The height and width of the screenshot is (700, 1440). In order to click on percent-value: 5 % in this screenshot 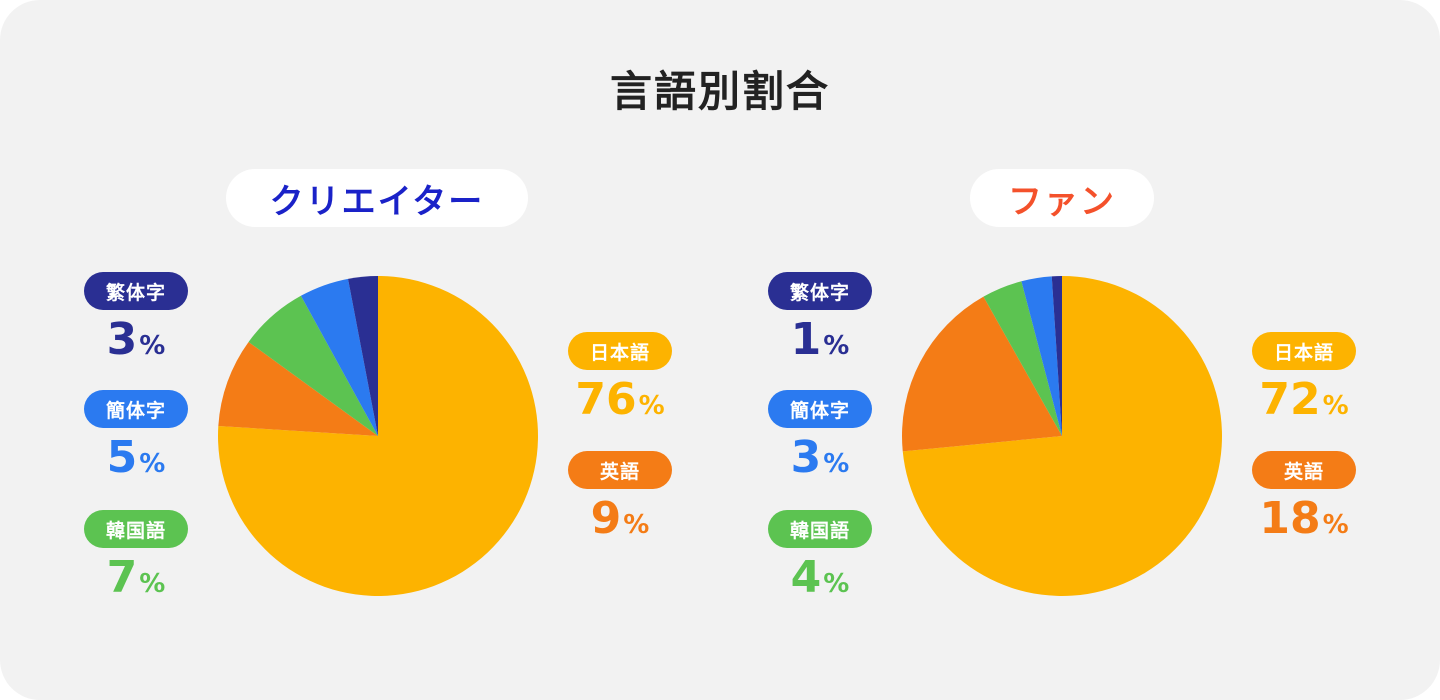, I will do `click(136, 458)`.